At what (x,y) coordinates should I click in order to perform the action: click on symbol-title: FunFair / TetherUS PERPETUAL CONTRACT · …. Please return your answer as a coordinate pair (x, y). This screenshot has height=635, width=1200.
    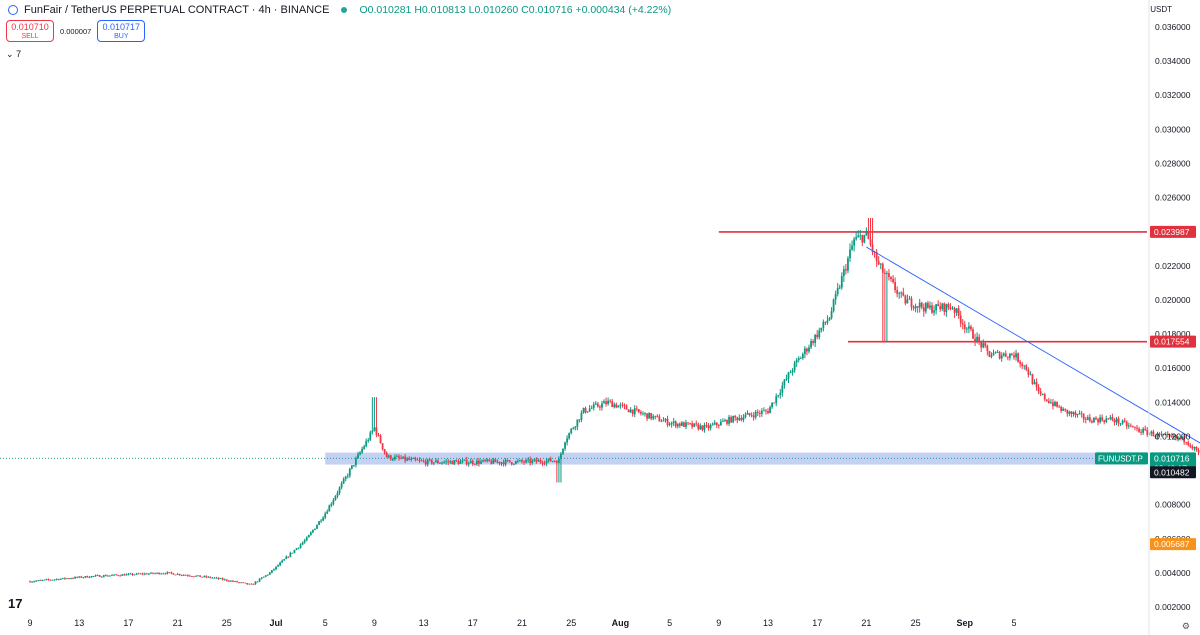
    Looking at the image, I should click on (177, 10).